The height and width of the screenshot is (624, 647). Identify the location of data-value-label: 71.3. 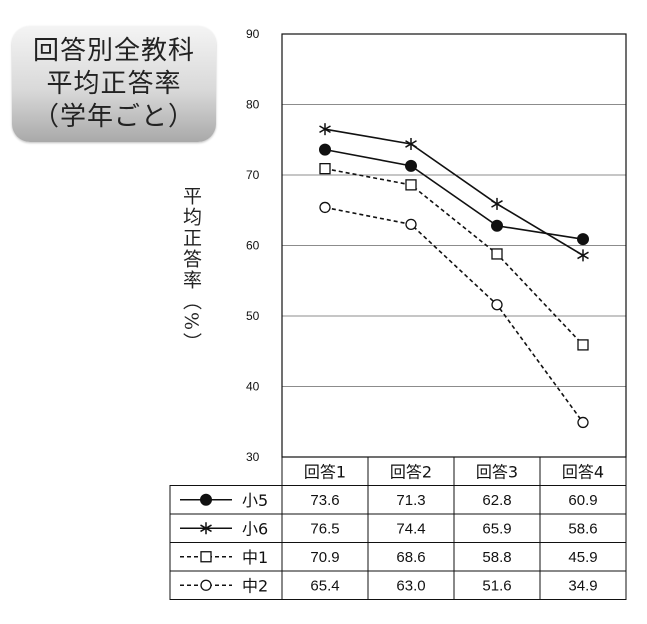
(410, 500).